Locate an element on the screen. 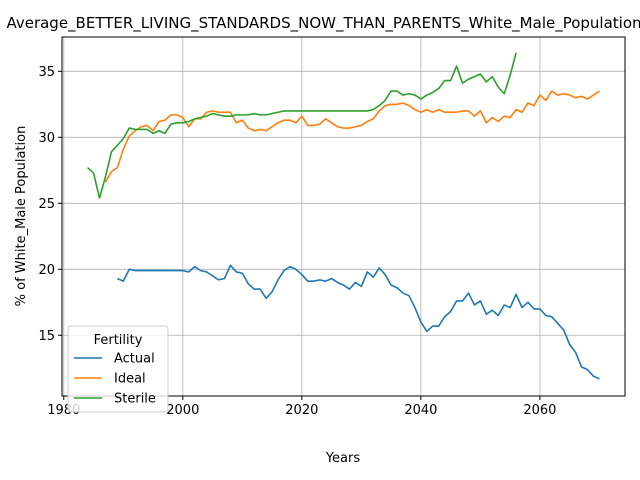 This screenshot has height=480, width=640. y-tick-label: 20 is located at coordinates (46, 270).